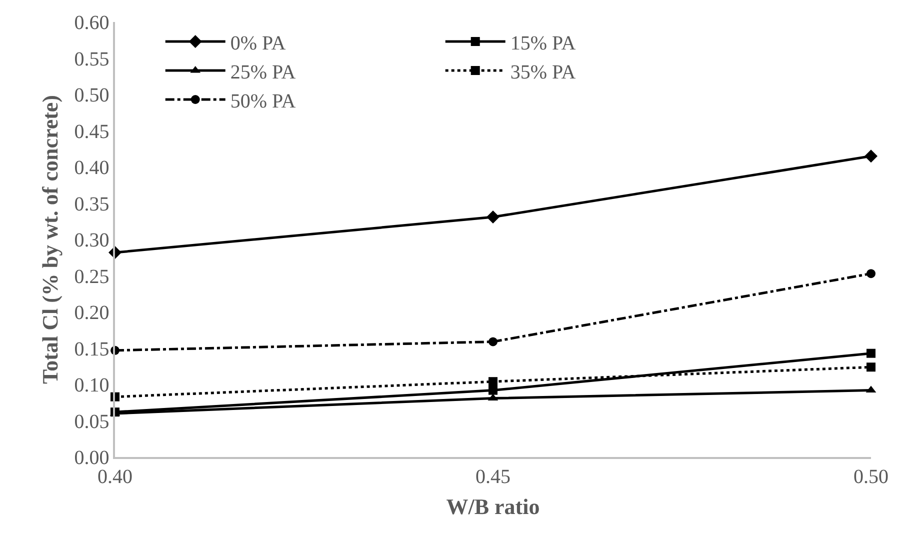 This screenshot has height=537, width=901. I want to click on y-tick-label: 0.45, so click(92, 131).